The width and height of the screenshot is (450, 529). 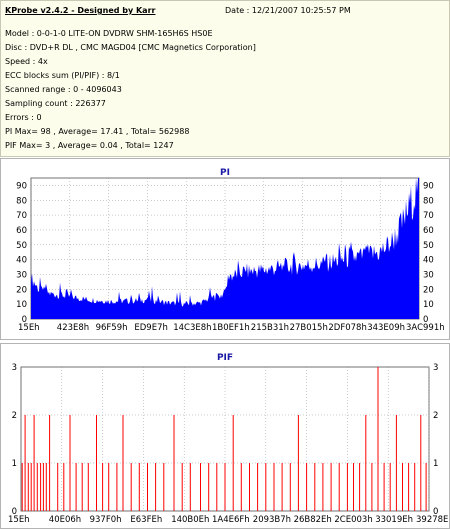 What do you see at coordinates (89, 145) in the screenshot?
I see `info-pif-summary: PIF Max= 3 , Average= 0.04 , Total= 1247` at bounding box center [89, 145].